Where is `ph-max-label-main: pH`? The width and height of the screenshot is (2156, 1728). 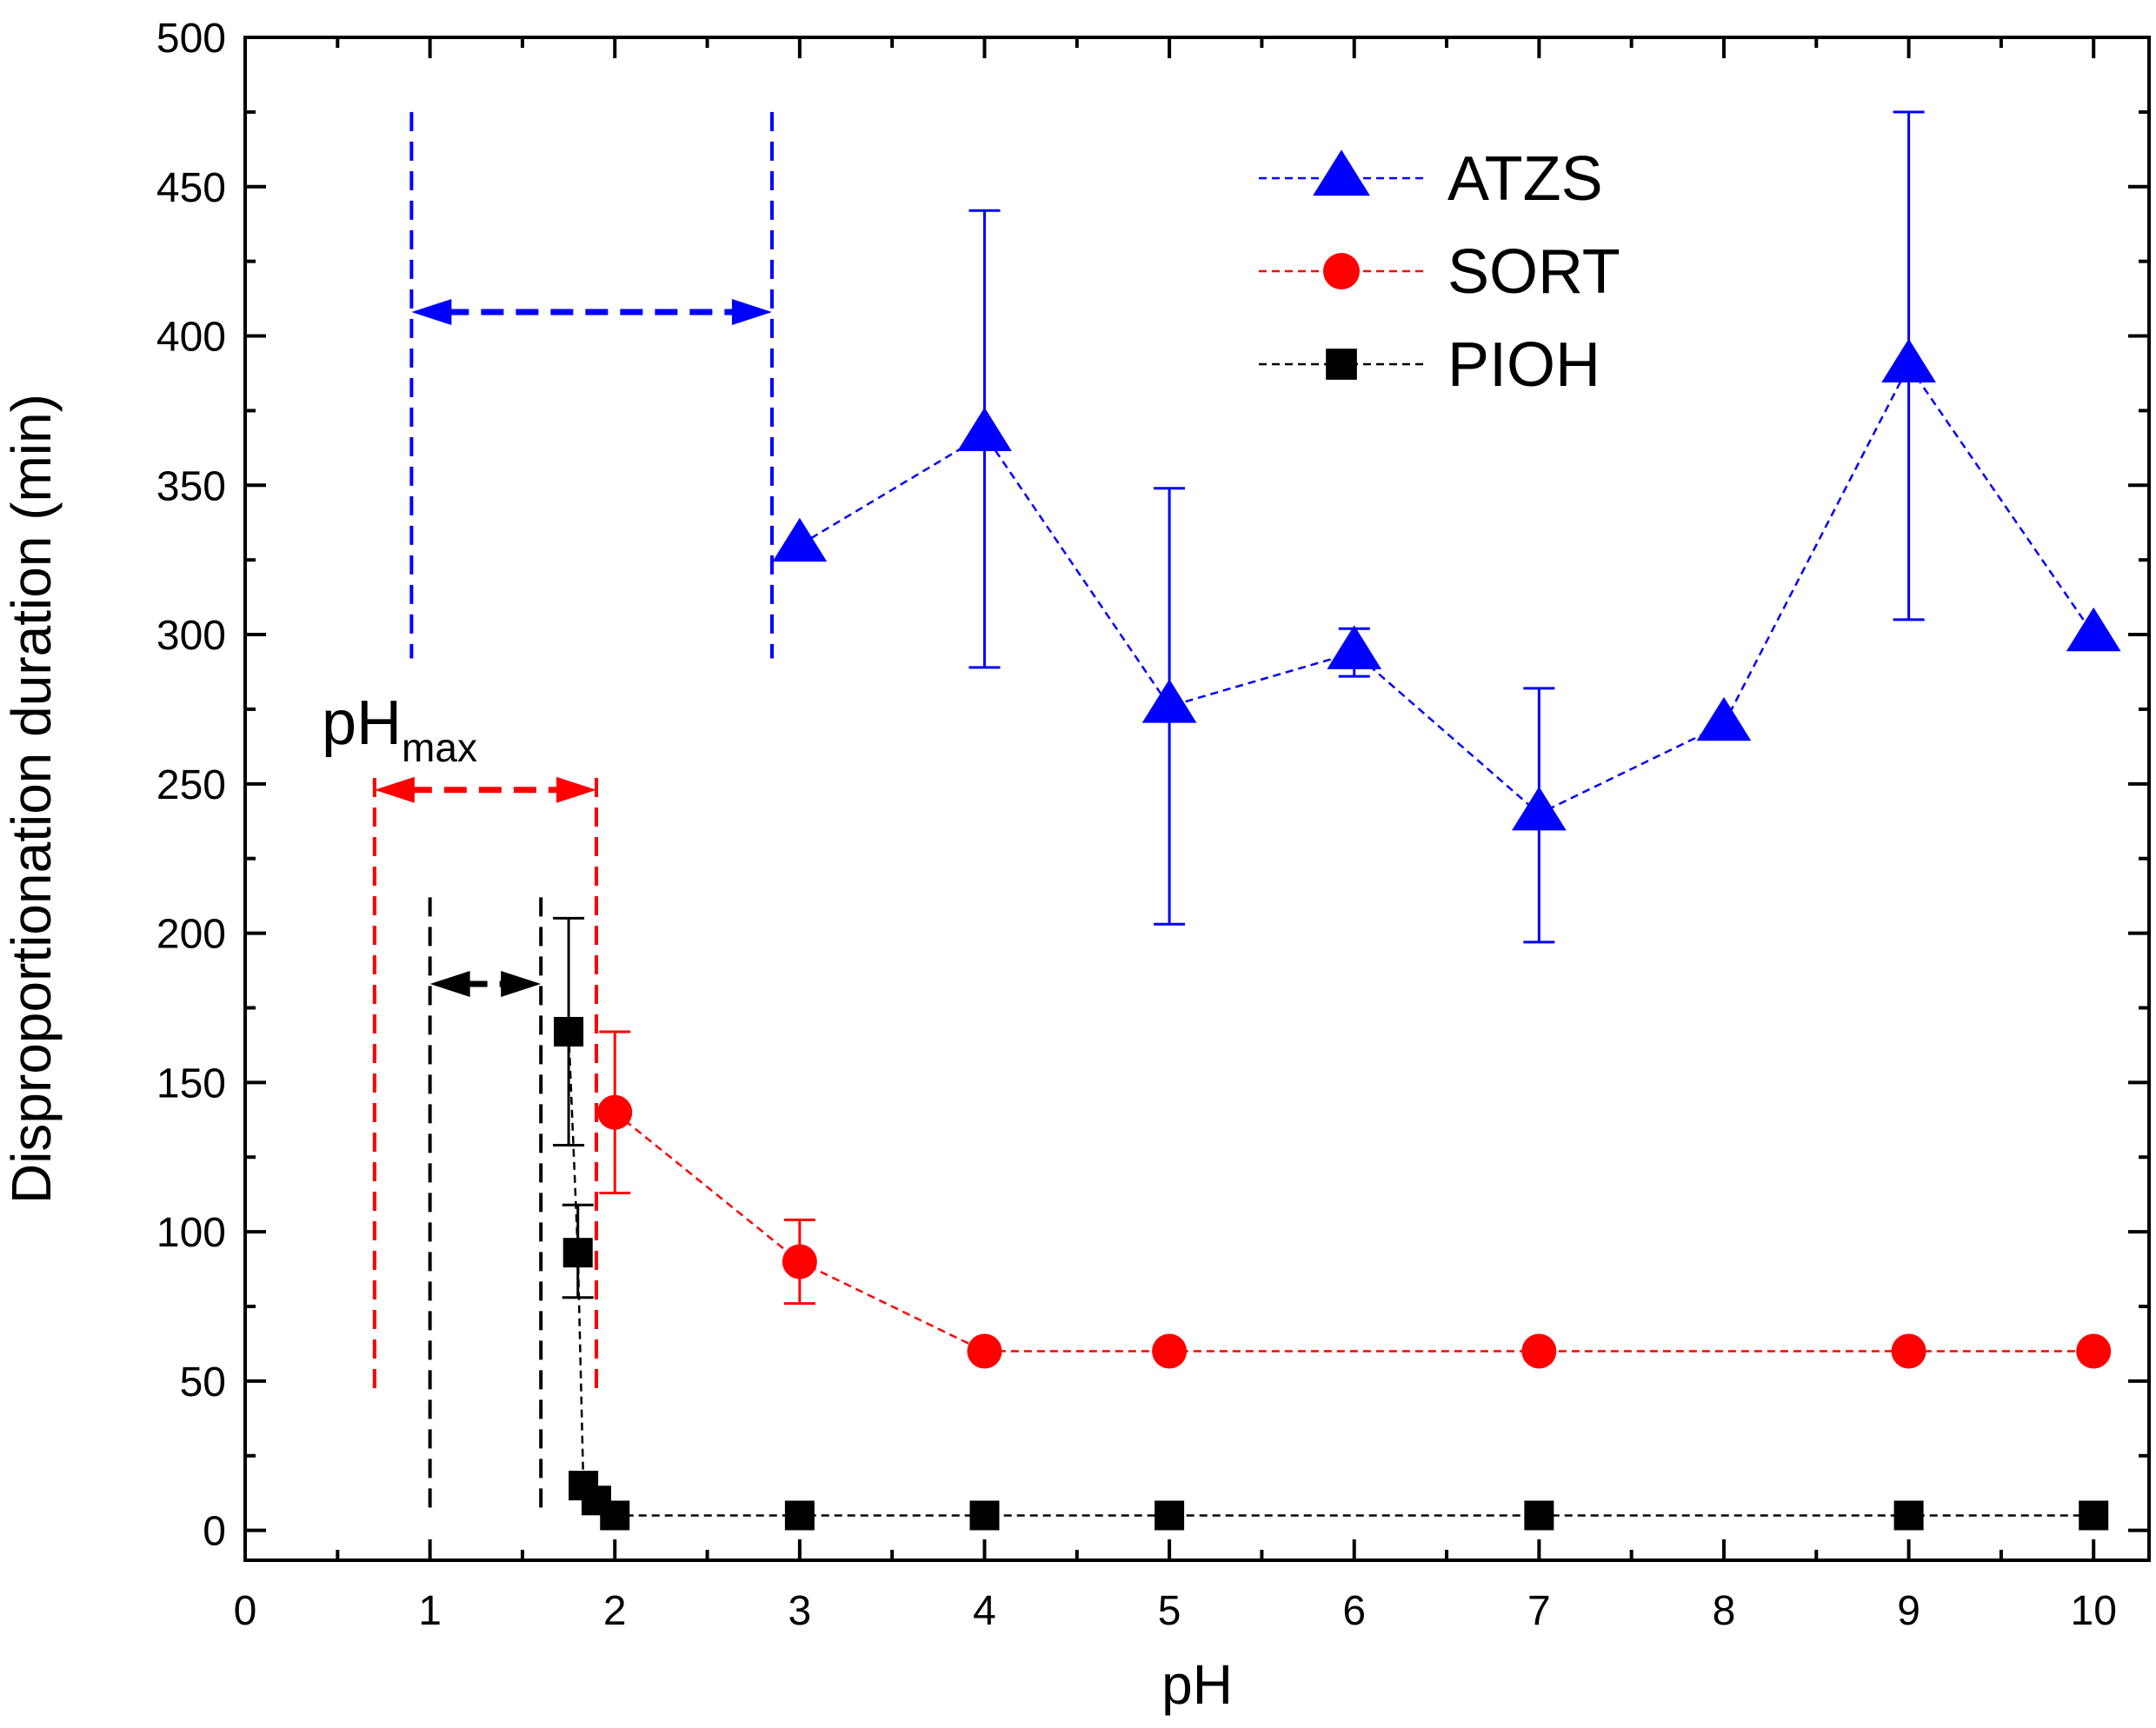 ph-max-label-main: pH is located at coordinates (362, 723).